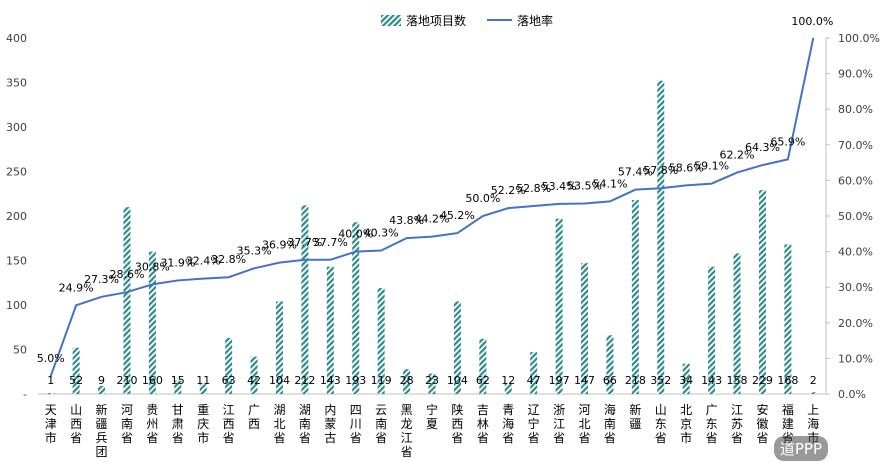 The height and width of the screenshot is (463, 890). I want to click on category-label: 河南省, so click(127, 424).